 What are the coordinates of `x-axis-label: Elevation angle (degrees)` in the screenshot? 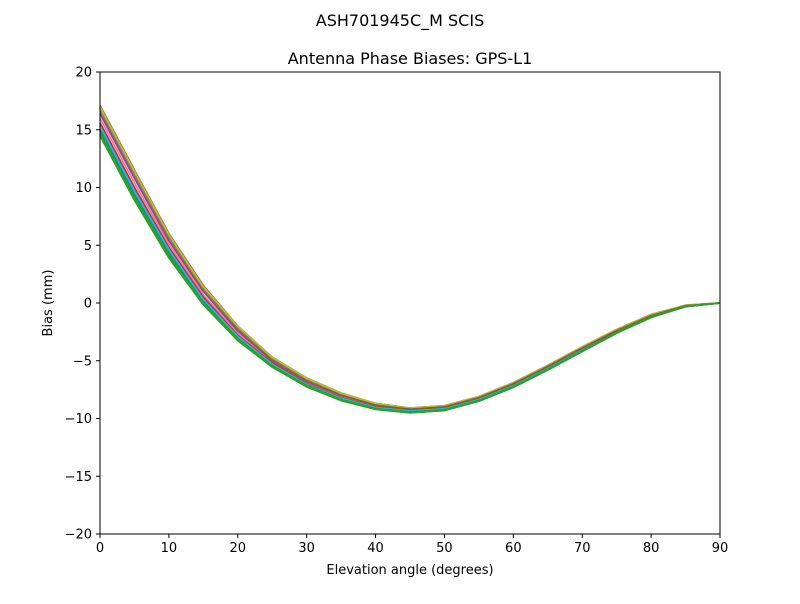 It's located at (409, 570).